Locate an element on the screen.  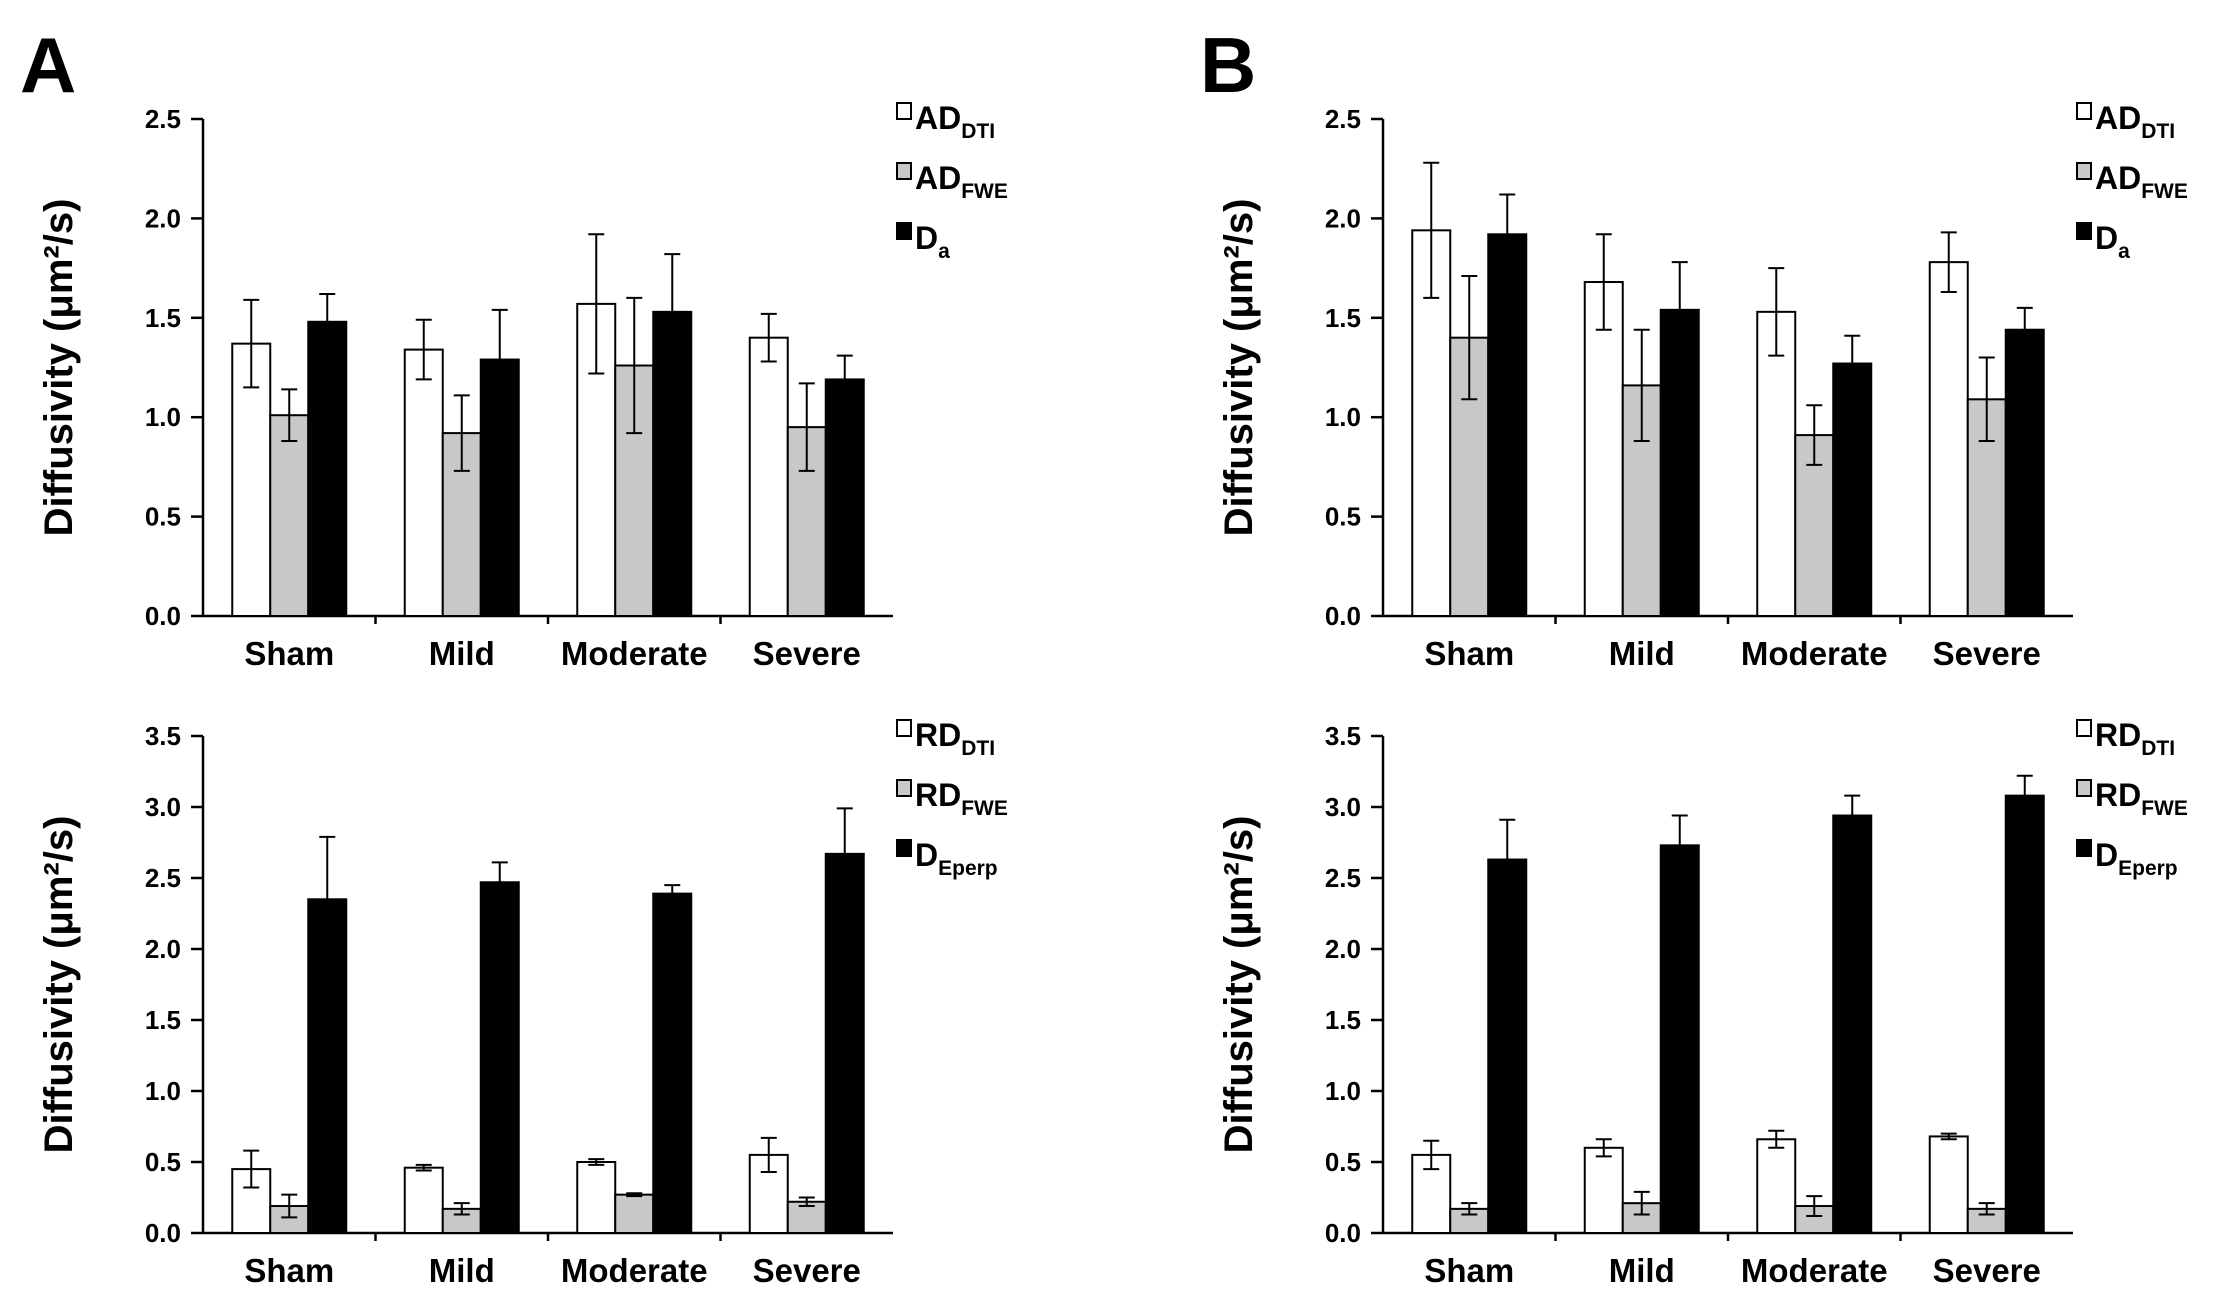
legend-subscript-text: a is located at coordinates (944, 251).